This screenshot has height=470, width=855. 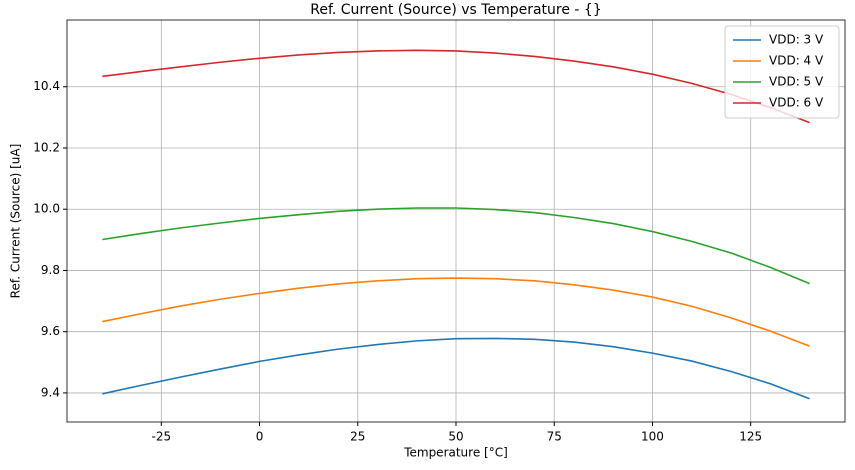 I want to click on legend-label: VDD: 5 V, so click(x=796, y=82).